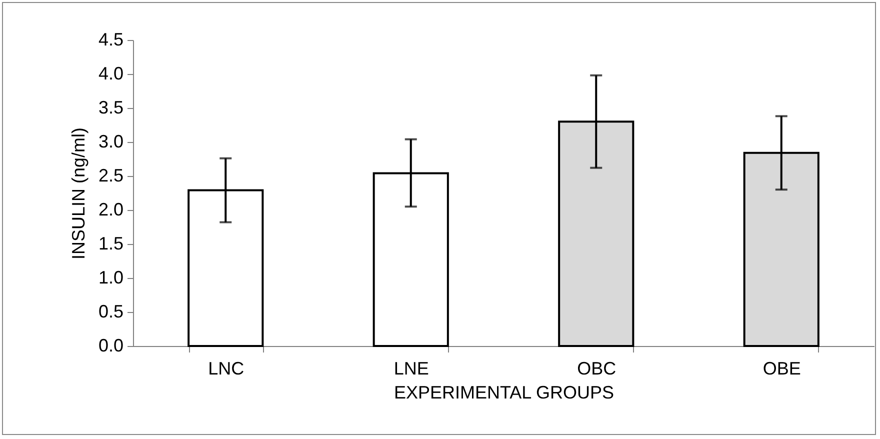 The height and width of the screenshot is (439, 880). I want to click on y-tick-label: 2.0, so click(111, 210).